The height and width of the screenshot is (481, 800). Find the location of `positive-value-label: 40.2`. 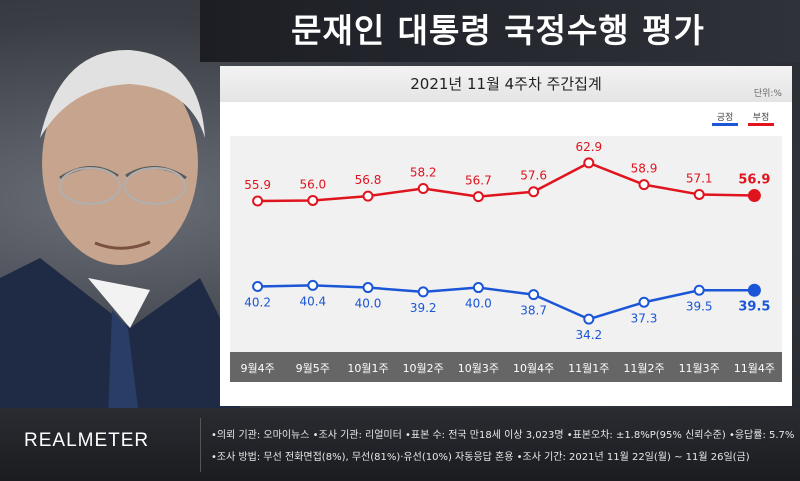

positive-value-label: 40.2 is located at coordinates (257, 302).